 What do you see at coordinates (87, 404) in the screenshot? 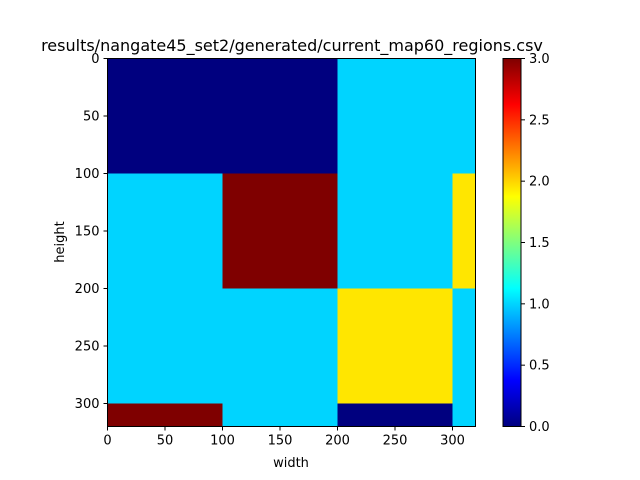
I see `y-tick-label: 300` at bounding box center [87, 404].